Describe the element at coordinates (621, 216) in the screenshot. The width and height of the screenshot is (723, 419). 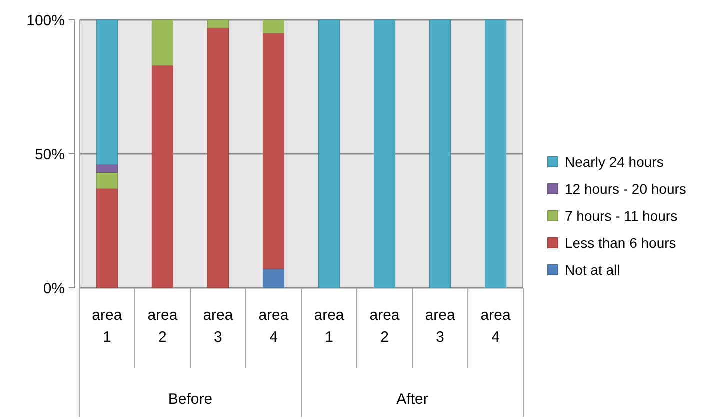
I see `legend-label: 7 hours - 11 hours` at that location.